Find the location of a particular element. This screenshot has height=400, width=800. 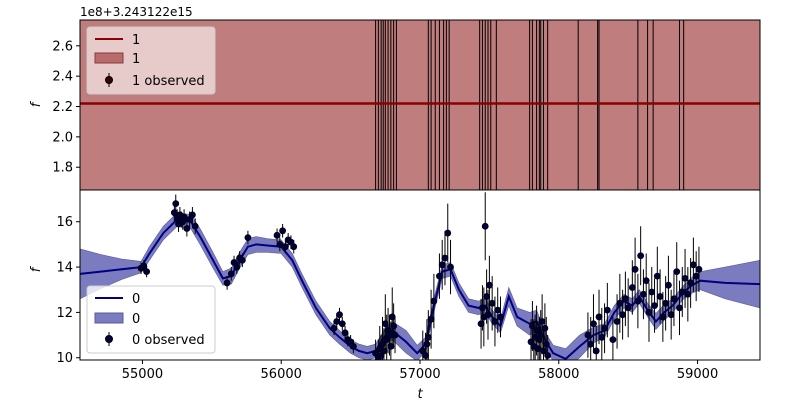

top-legend: 1 1 1 observed is located at coordinates (151, 60).